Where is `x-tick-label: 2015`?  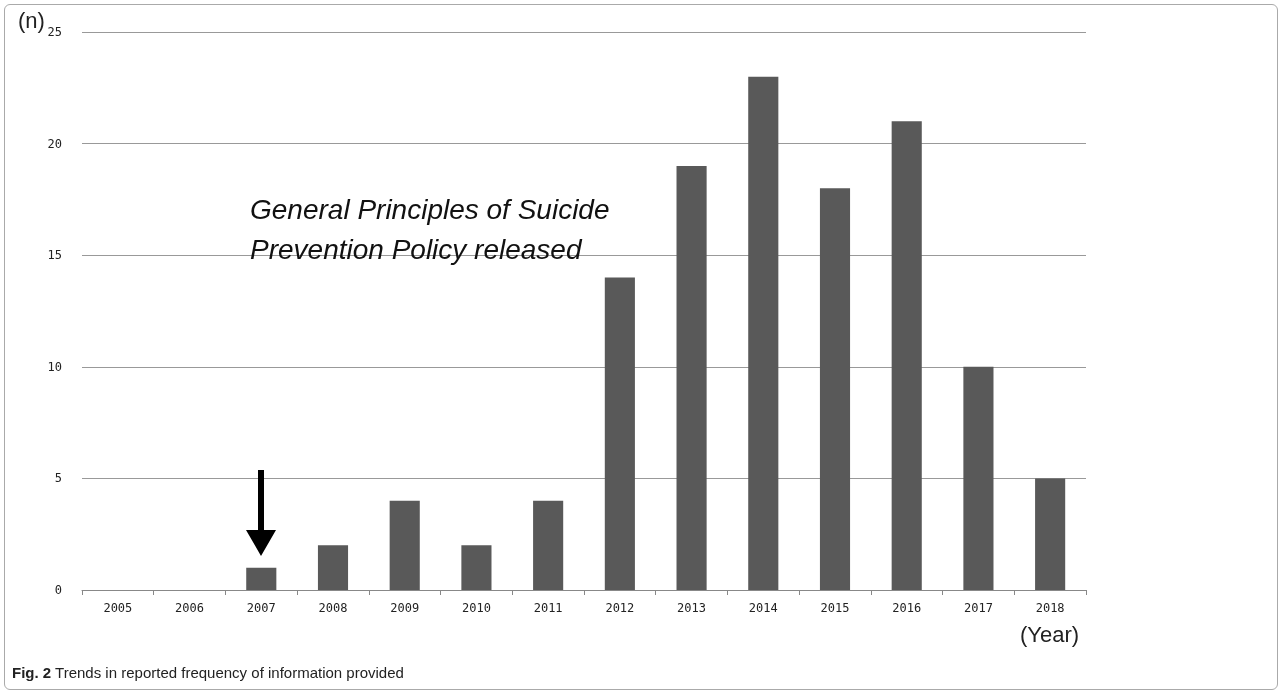
x-tick-label: 2015 is located at coordinates (835, 608).